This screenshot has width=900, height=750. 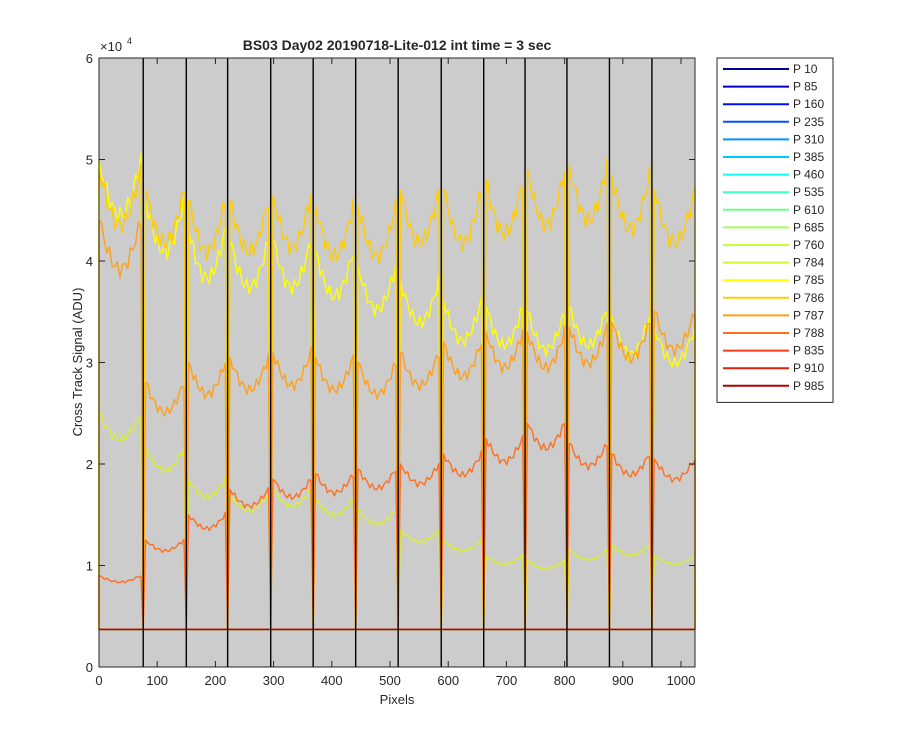 What do you see at coordinates (808, 210) in the screenshot?
I see `legend-entry-label: P 610` at bounding box center [808, 210].